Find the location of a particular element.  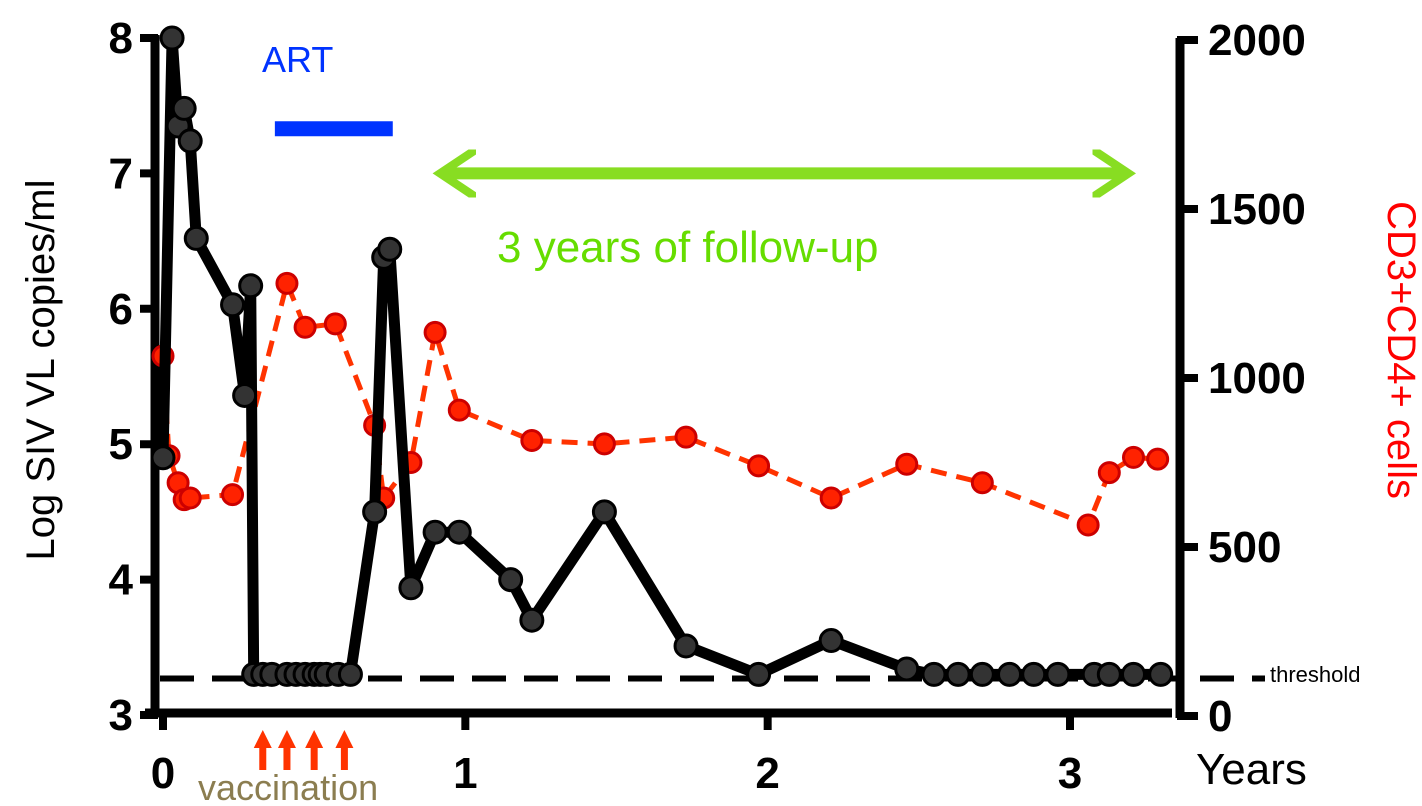

y-right-tick-label: 0 is located at coordinates (1220, 716).